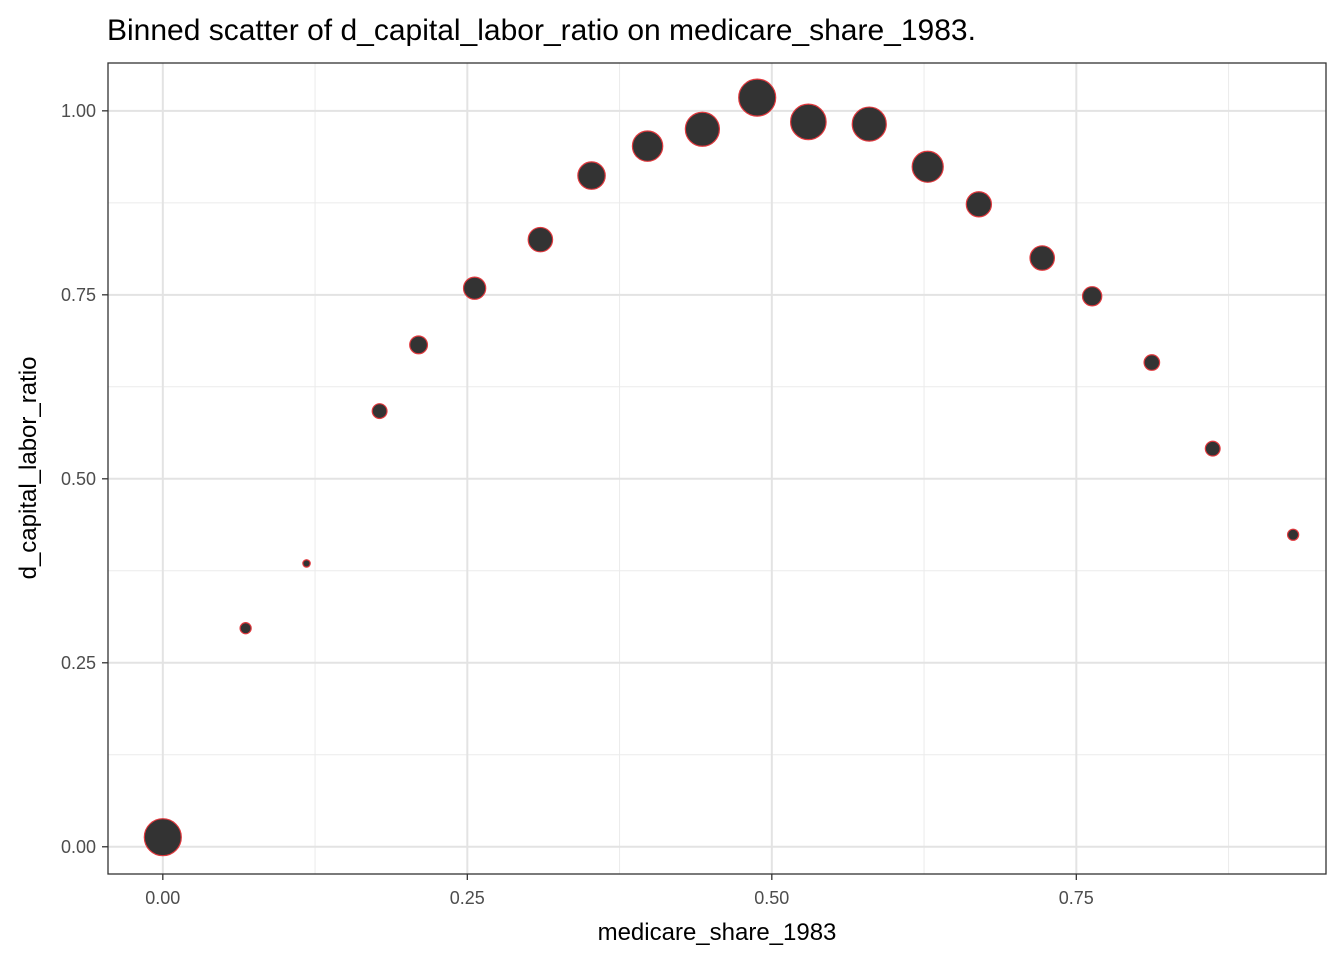  What do you see at coordinates (78, 111) in the screenshot?
I see `y-tick-label: 1.00` at bounding box center [78, 111].